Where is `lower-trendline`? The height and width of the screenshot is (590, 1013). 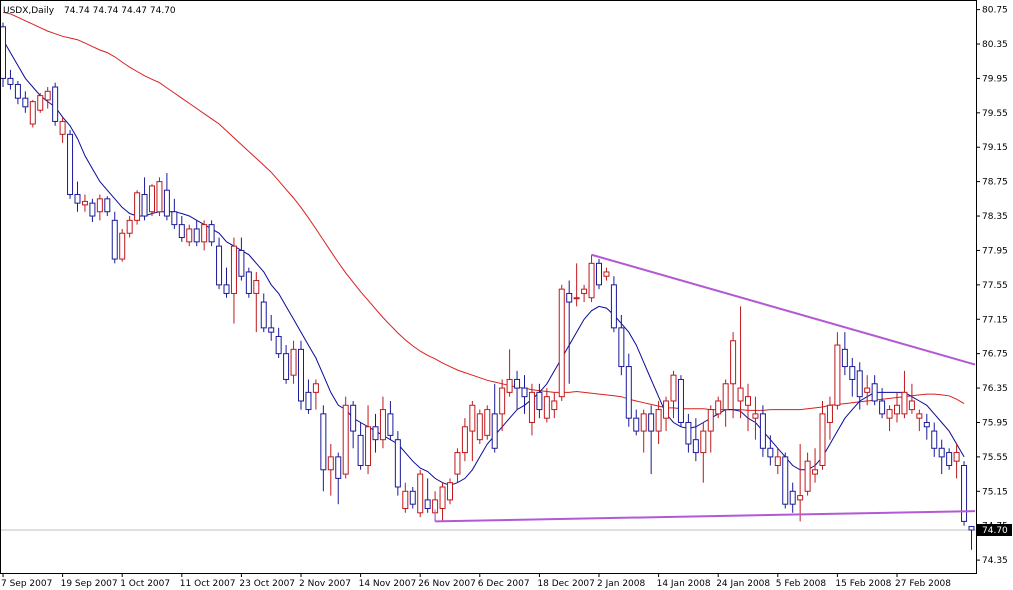
lower-trendline is located at coordinates (705, 516).